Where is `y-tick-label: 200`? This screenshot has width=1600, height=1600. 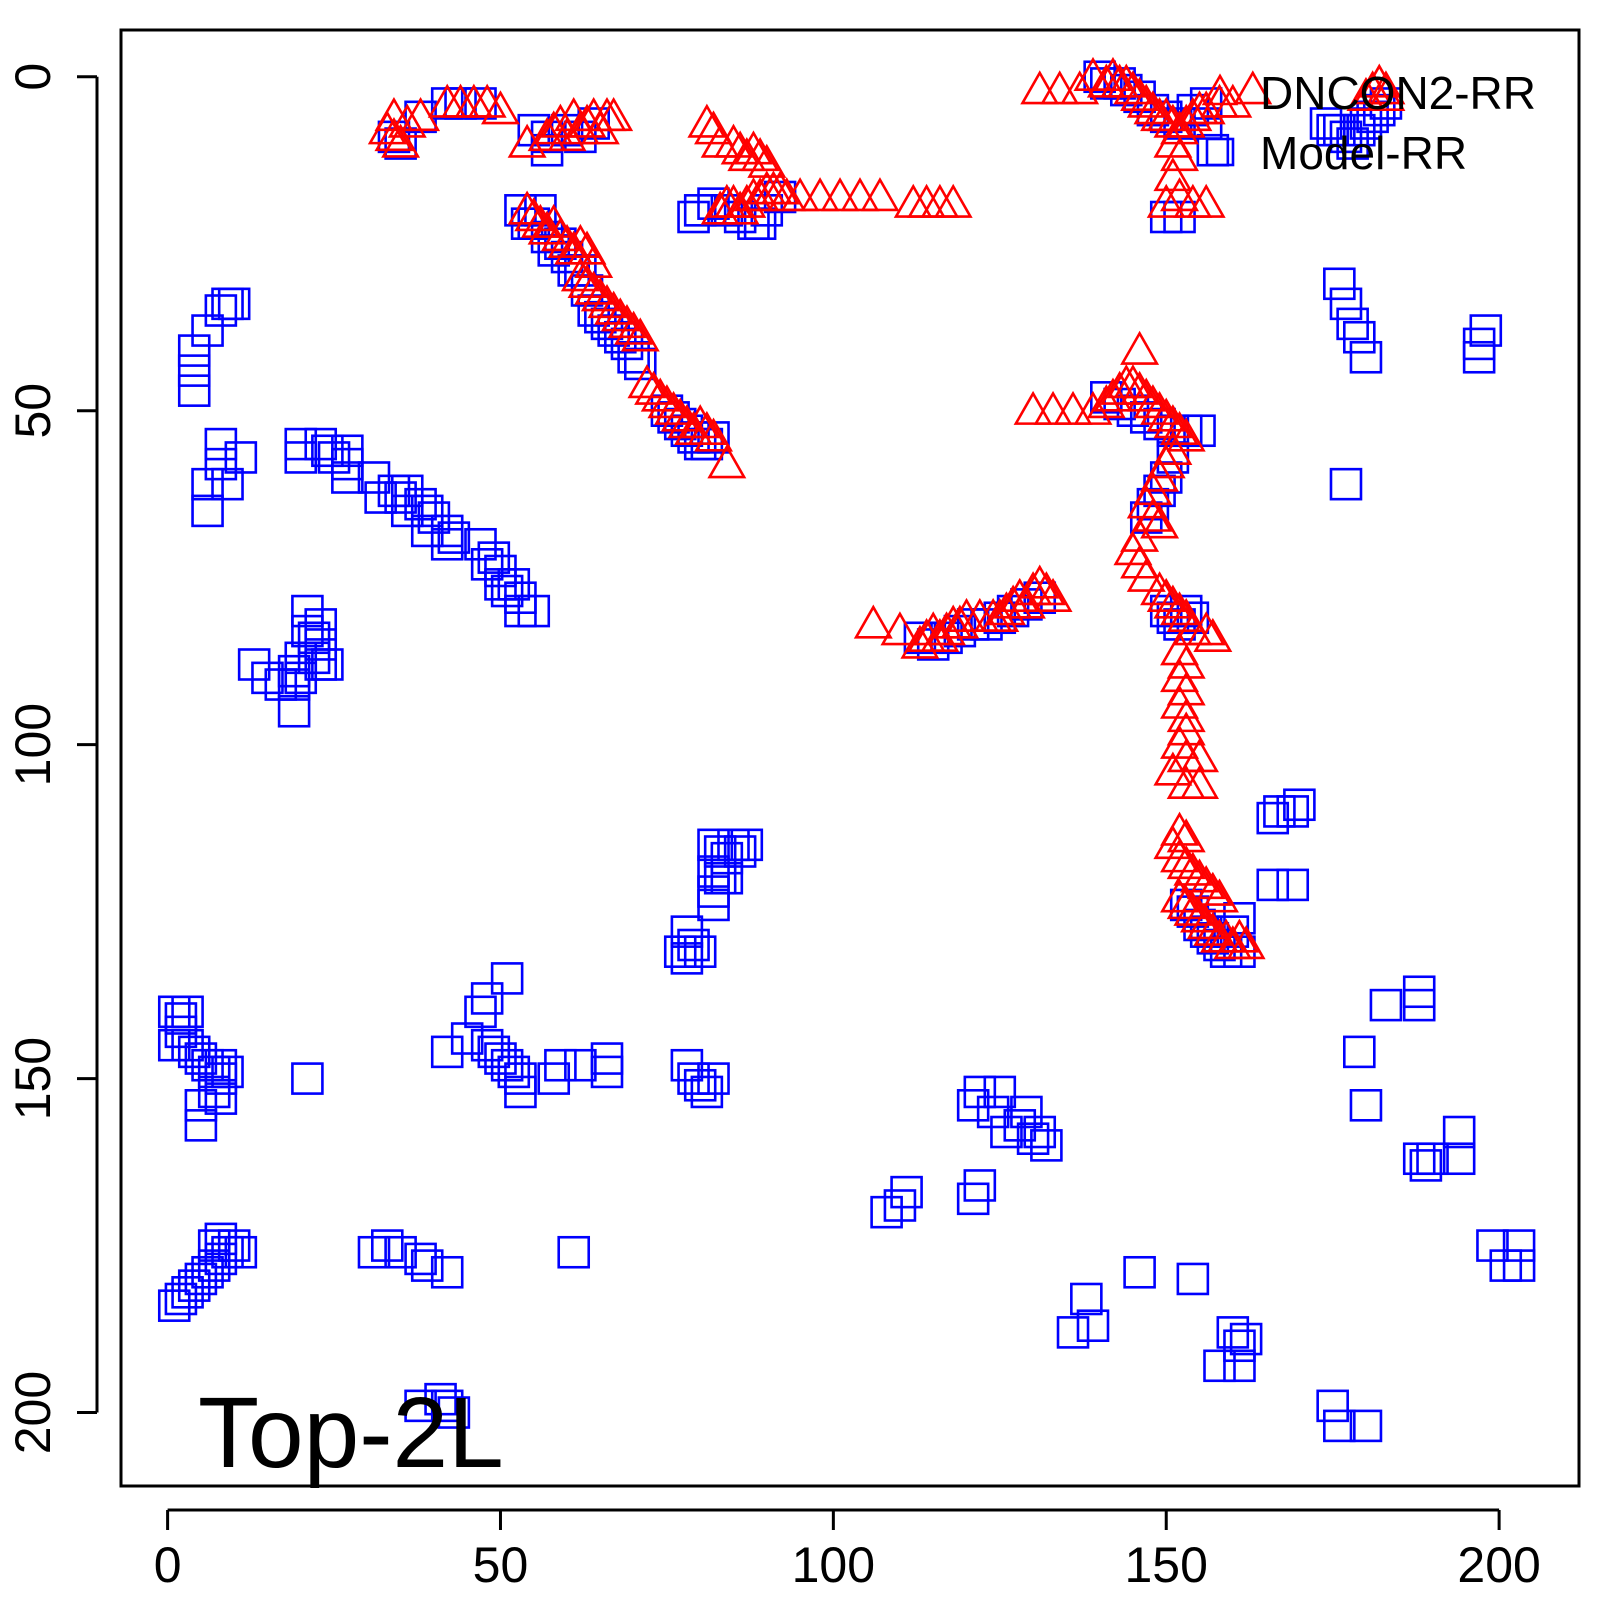 y-tick-label: 200 is located at coordinates (33, 1412).